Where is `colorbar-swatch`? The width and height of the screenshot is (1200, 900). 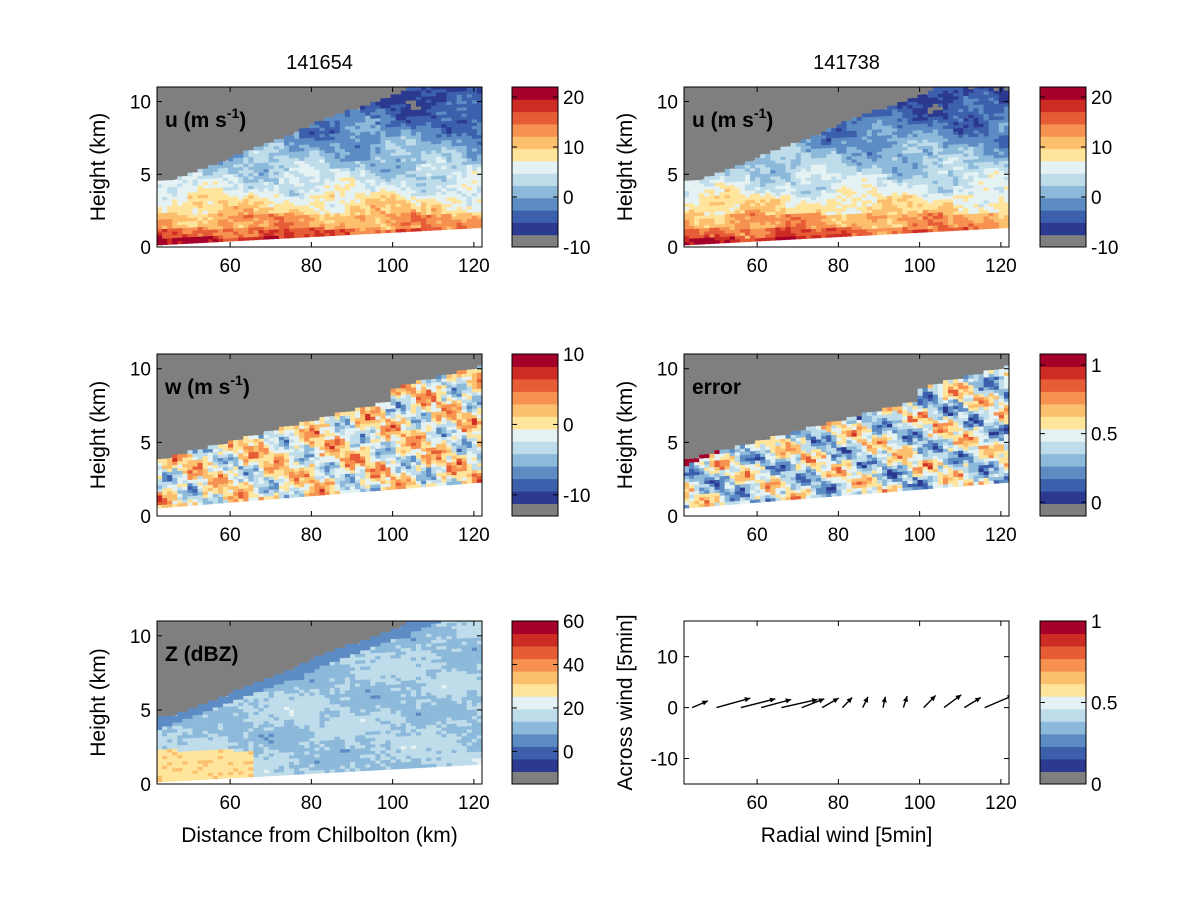 colorbar-swatch is located at coordinates (1063, 130).